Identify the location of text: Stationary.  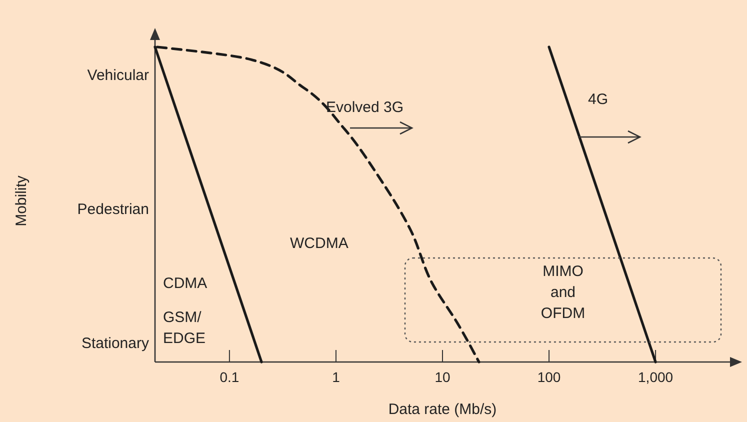
(115, 343).